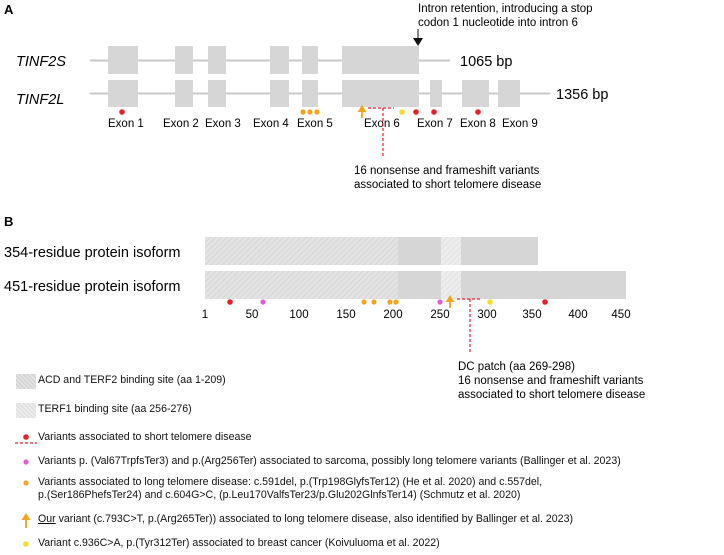 This screenshot has height=555, width=724. What do you see at coordinates (26, 483) in the screenshot?
I see `long-variant-icon` at bounding box center [26, 483].